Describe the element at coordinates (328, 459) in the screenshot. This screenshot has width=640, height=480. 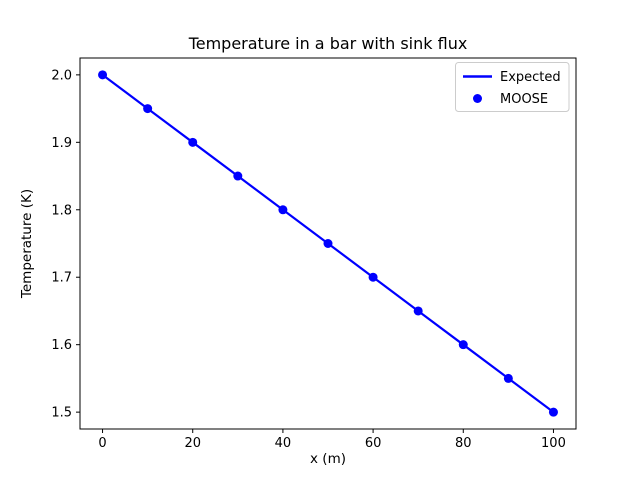
I see `x-axis-label: x (m)` at that location.